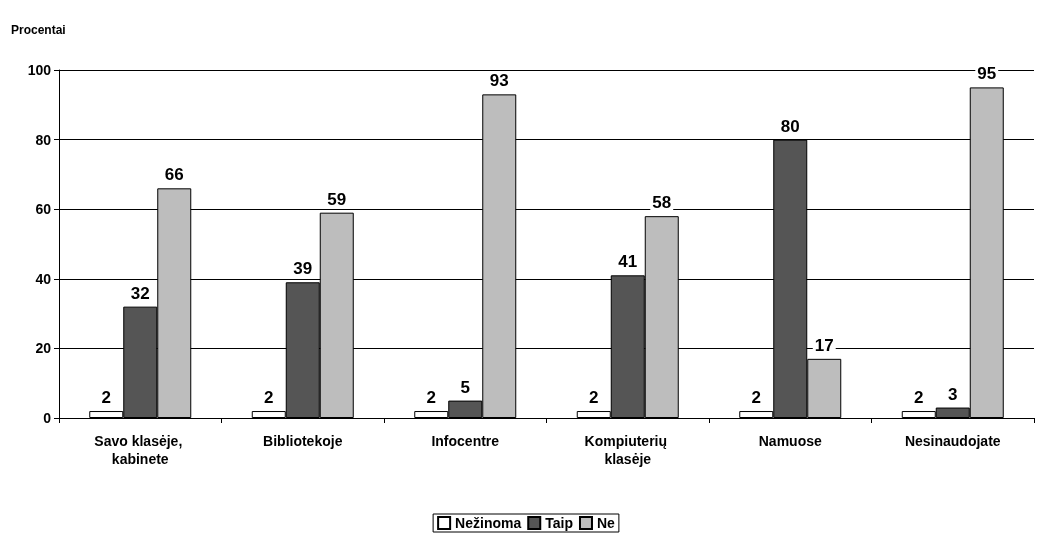 The width and height of the screenshot is (1052, 544). I want to click on y-tick-label: 0, so click(47, 418).